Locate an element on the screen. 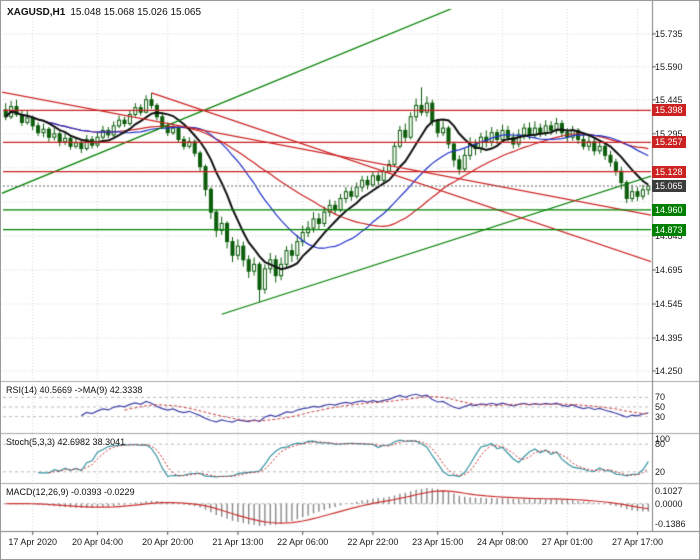 This screenshot has width=700, height=560. time-axis is located at coordinates (350, 545).